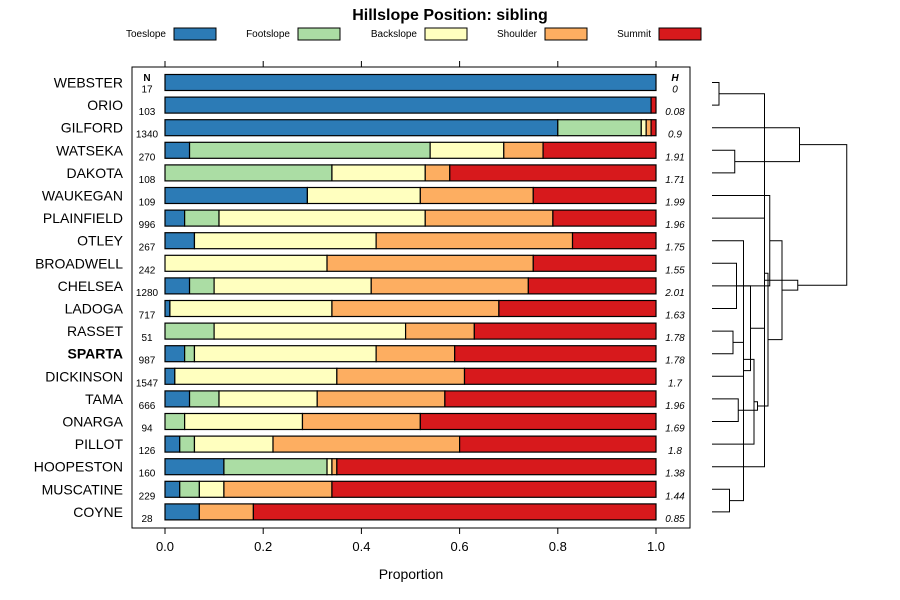 Image resolution: width=900 pixels, height=600 pixels. What do you see at coordinates (674, 293) in the screenshot?
I see `h-value-chelsea: 2.01` at bounding box center [674, 293].